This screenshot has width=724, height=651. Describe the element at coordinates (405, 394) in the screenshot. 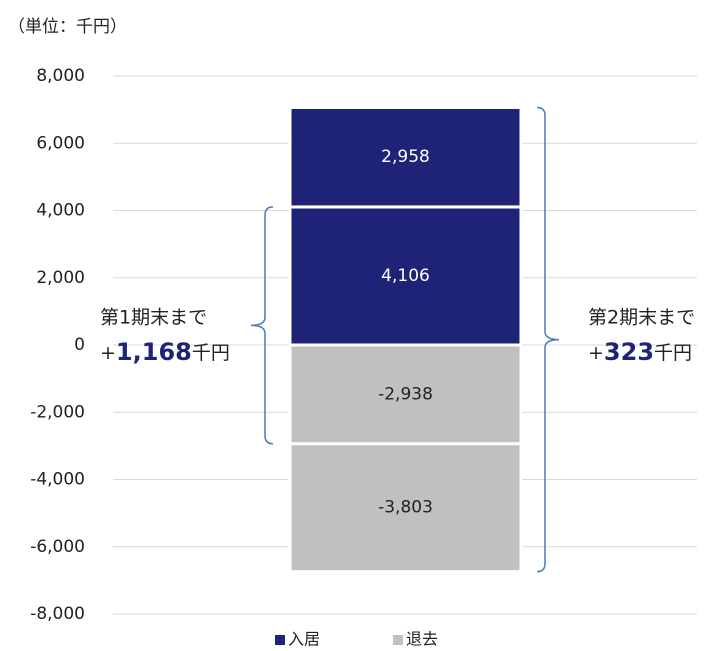

I see `data-label: -2,938` at that location.